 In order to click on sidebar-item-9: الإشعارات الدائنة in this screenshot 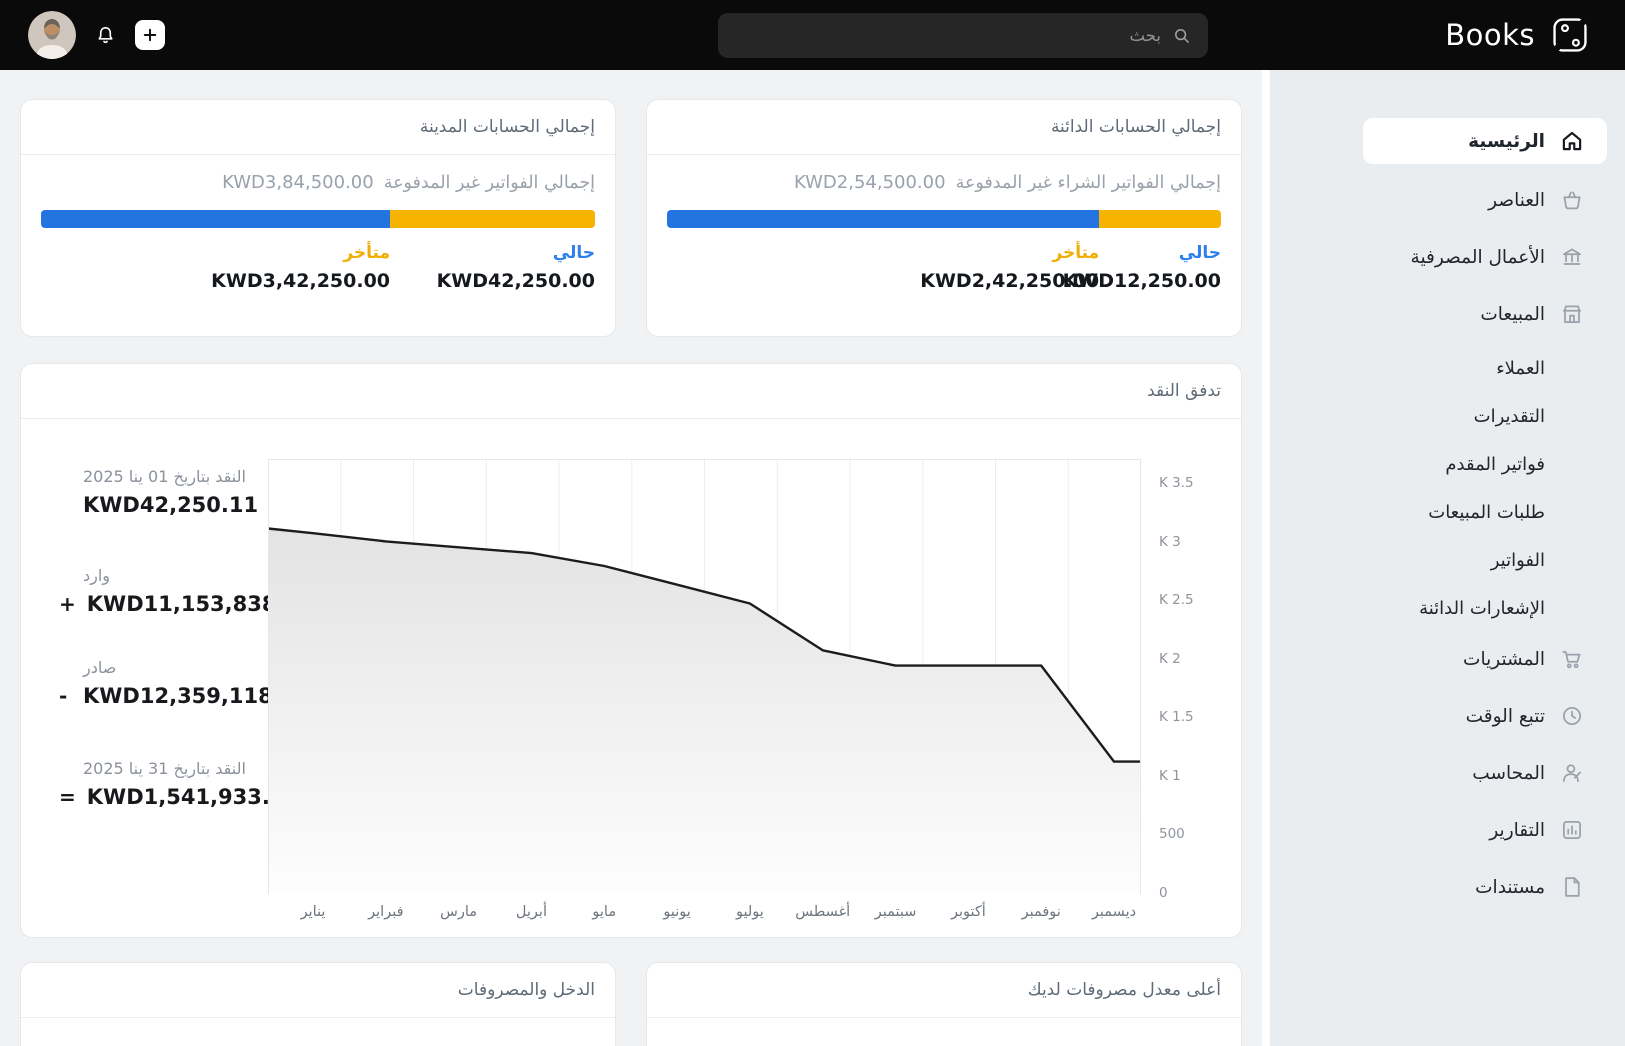, I will do `click(1447, 608)`.